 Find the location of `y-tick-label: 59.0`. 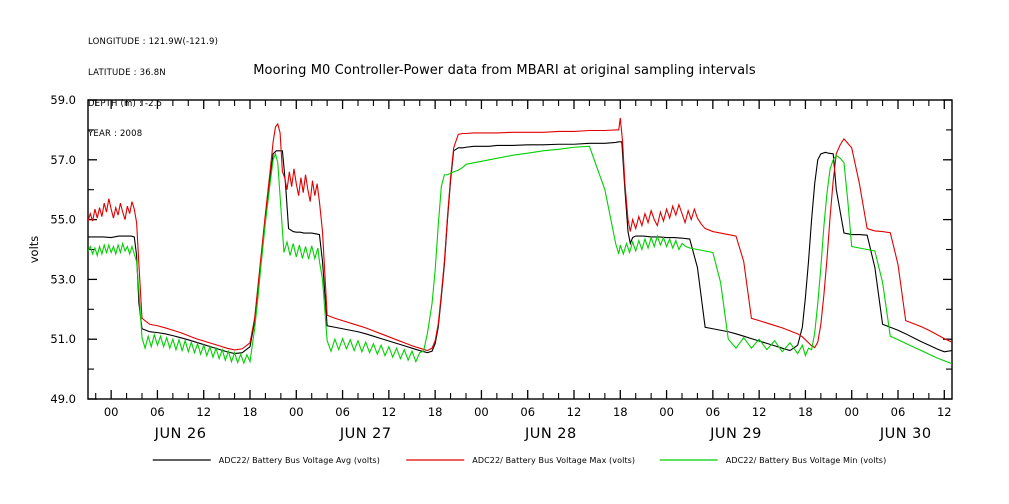

y-tick-label: 59.0 is located at coordinates (63, 100).